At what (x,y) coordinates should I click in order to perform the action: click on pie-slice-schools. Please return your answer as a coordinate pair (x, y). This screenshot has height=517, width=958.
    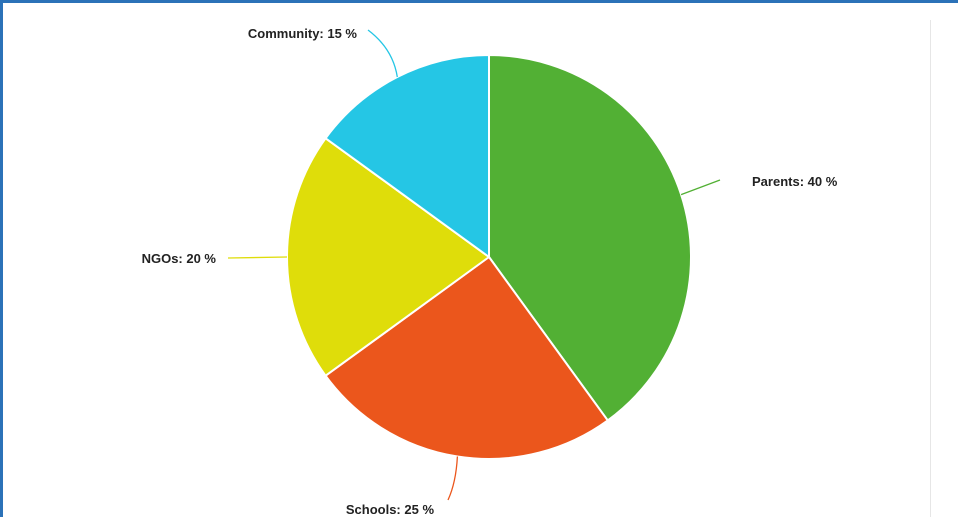
    Looking at the image, I should click on (466, 358).